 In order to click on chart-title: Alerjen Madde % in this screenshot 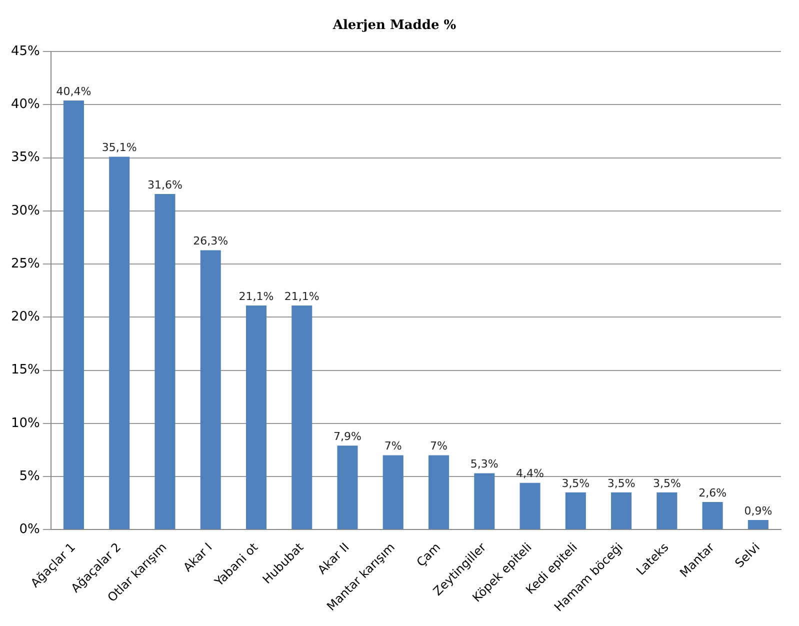, I will do `click(394, 26)`.